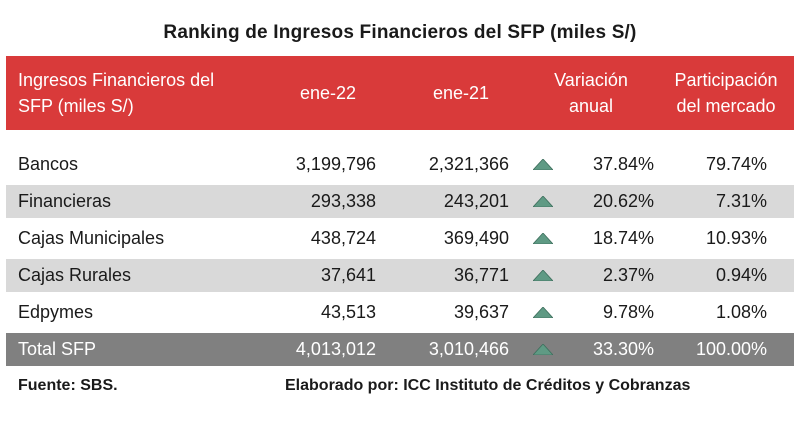 This screenshot has height=443, width=800. Describe the element at coordinates (343, 201) in the screenshot. I see `row-ene22: 293,338` at that location.